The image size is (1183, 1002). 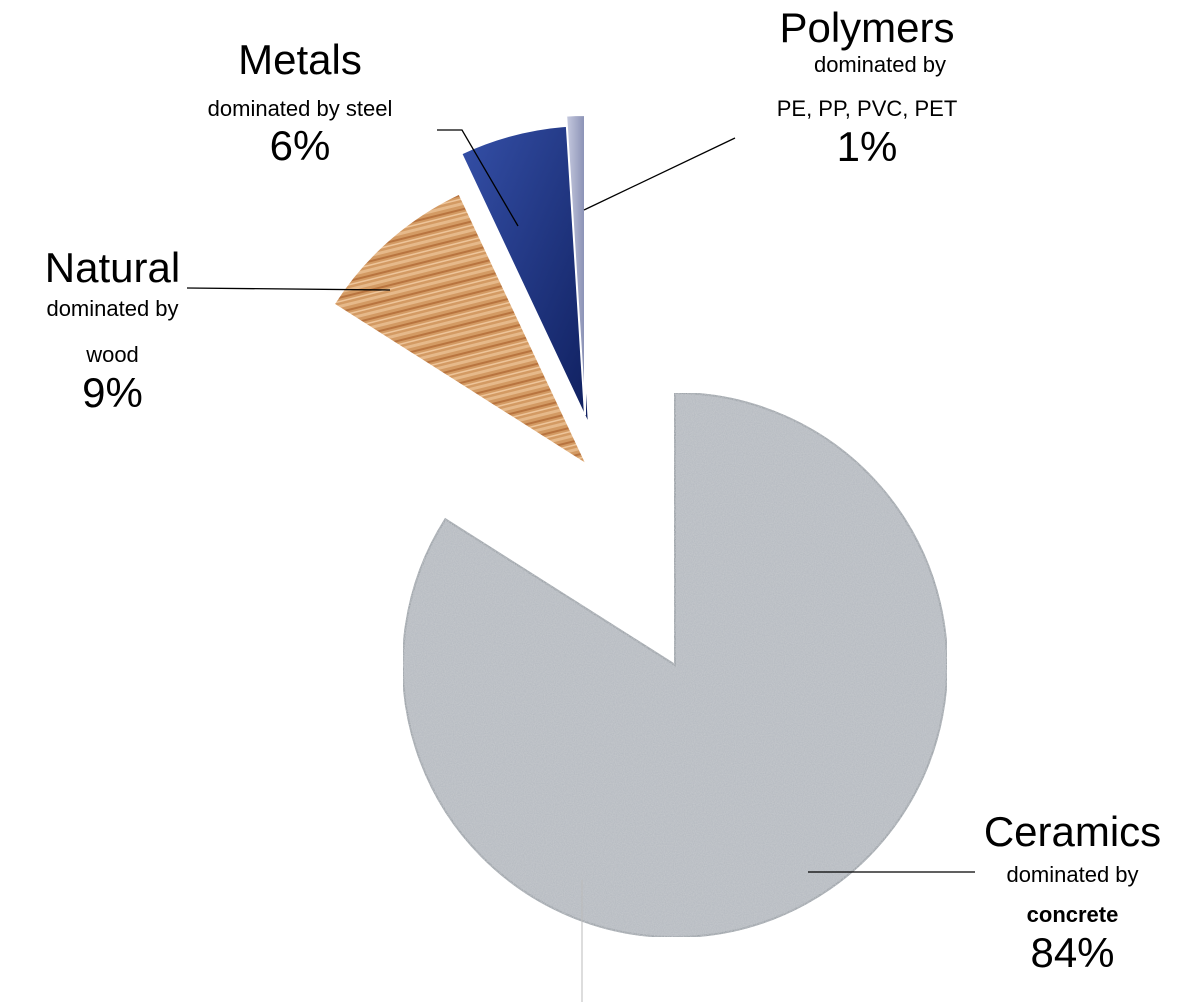 I want to click on slice-desc-polymers: dominated by, so click(x=880, y=65).